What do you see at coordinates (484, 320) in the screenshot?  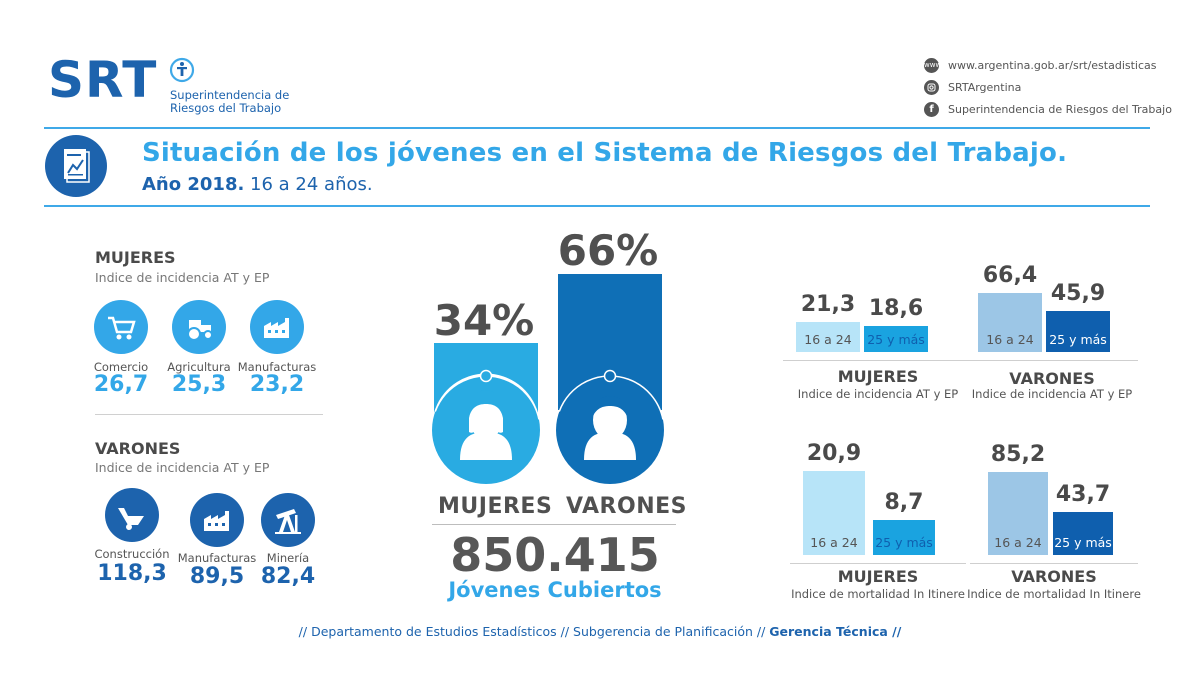 I see `mujeres-percentage: 34%` at bounding box center [484, 320].